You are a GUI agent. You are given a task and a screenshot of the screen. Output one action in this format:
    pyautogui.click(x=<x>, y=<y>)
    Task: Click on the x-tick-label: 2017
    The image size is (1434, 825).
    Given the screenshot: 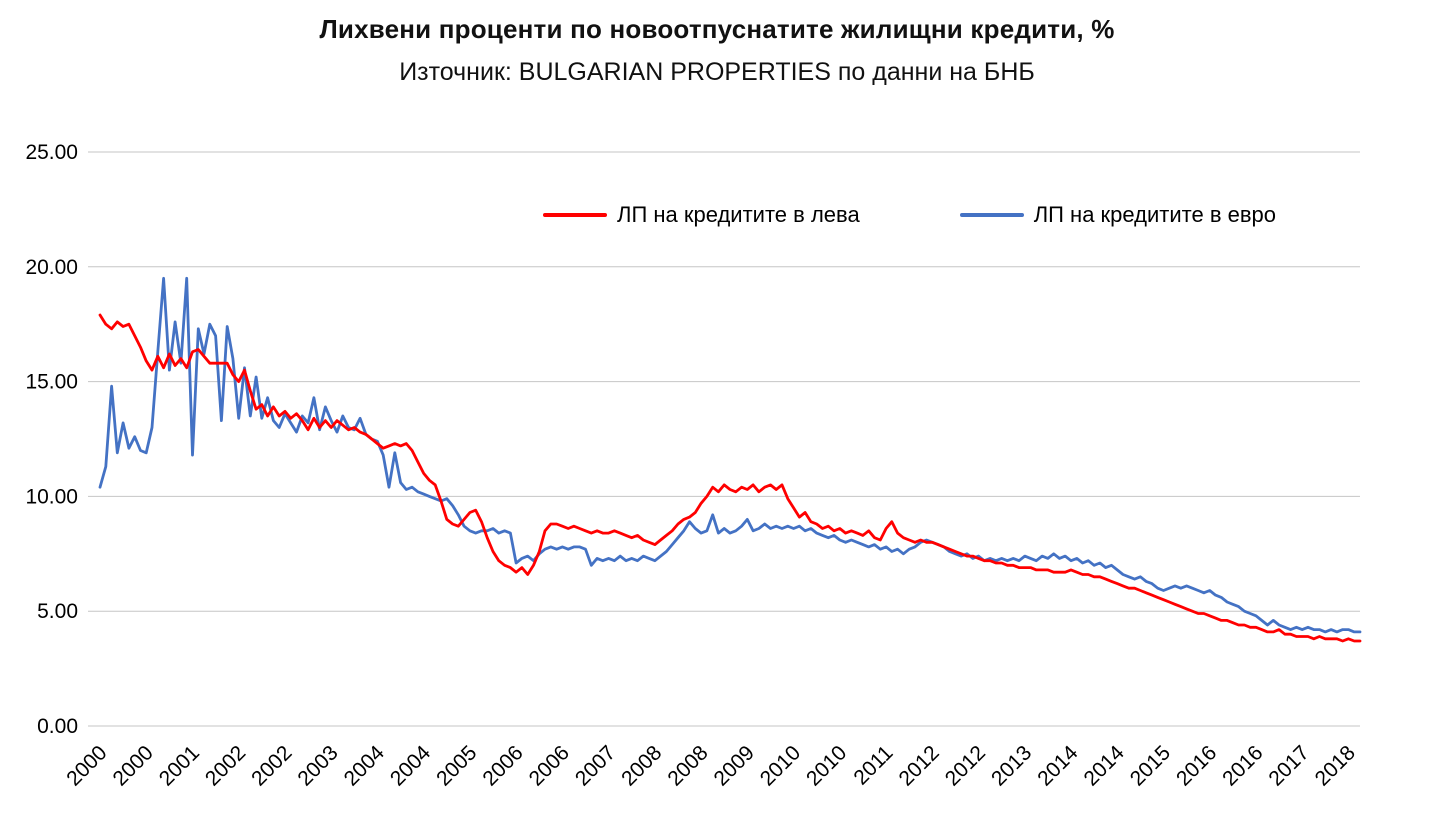 What is the action you would take?
    pyautogui.click(x=1288, y=765)
    